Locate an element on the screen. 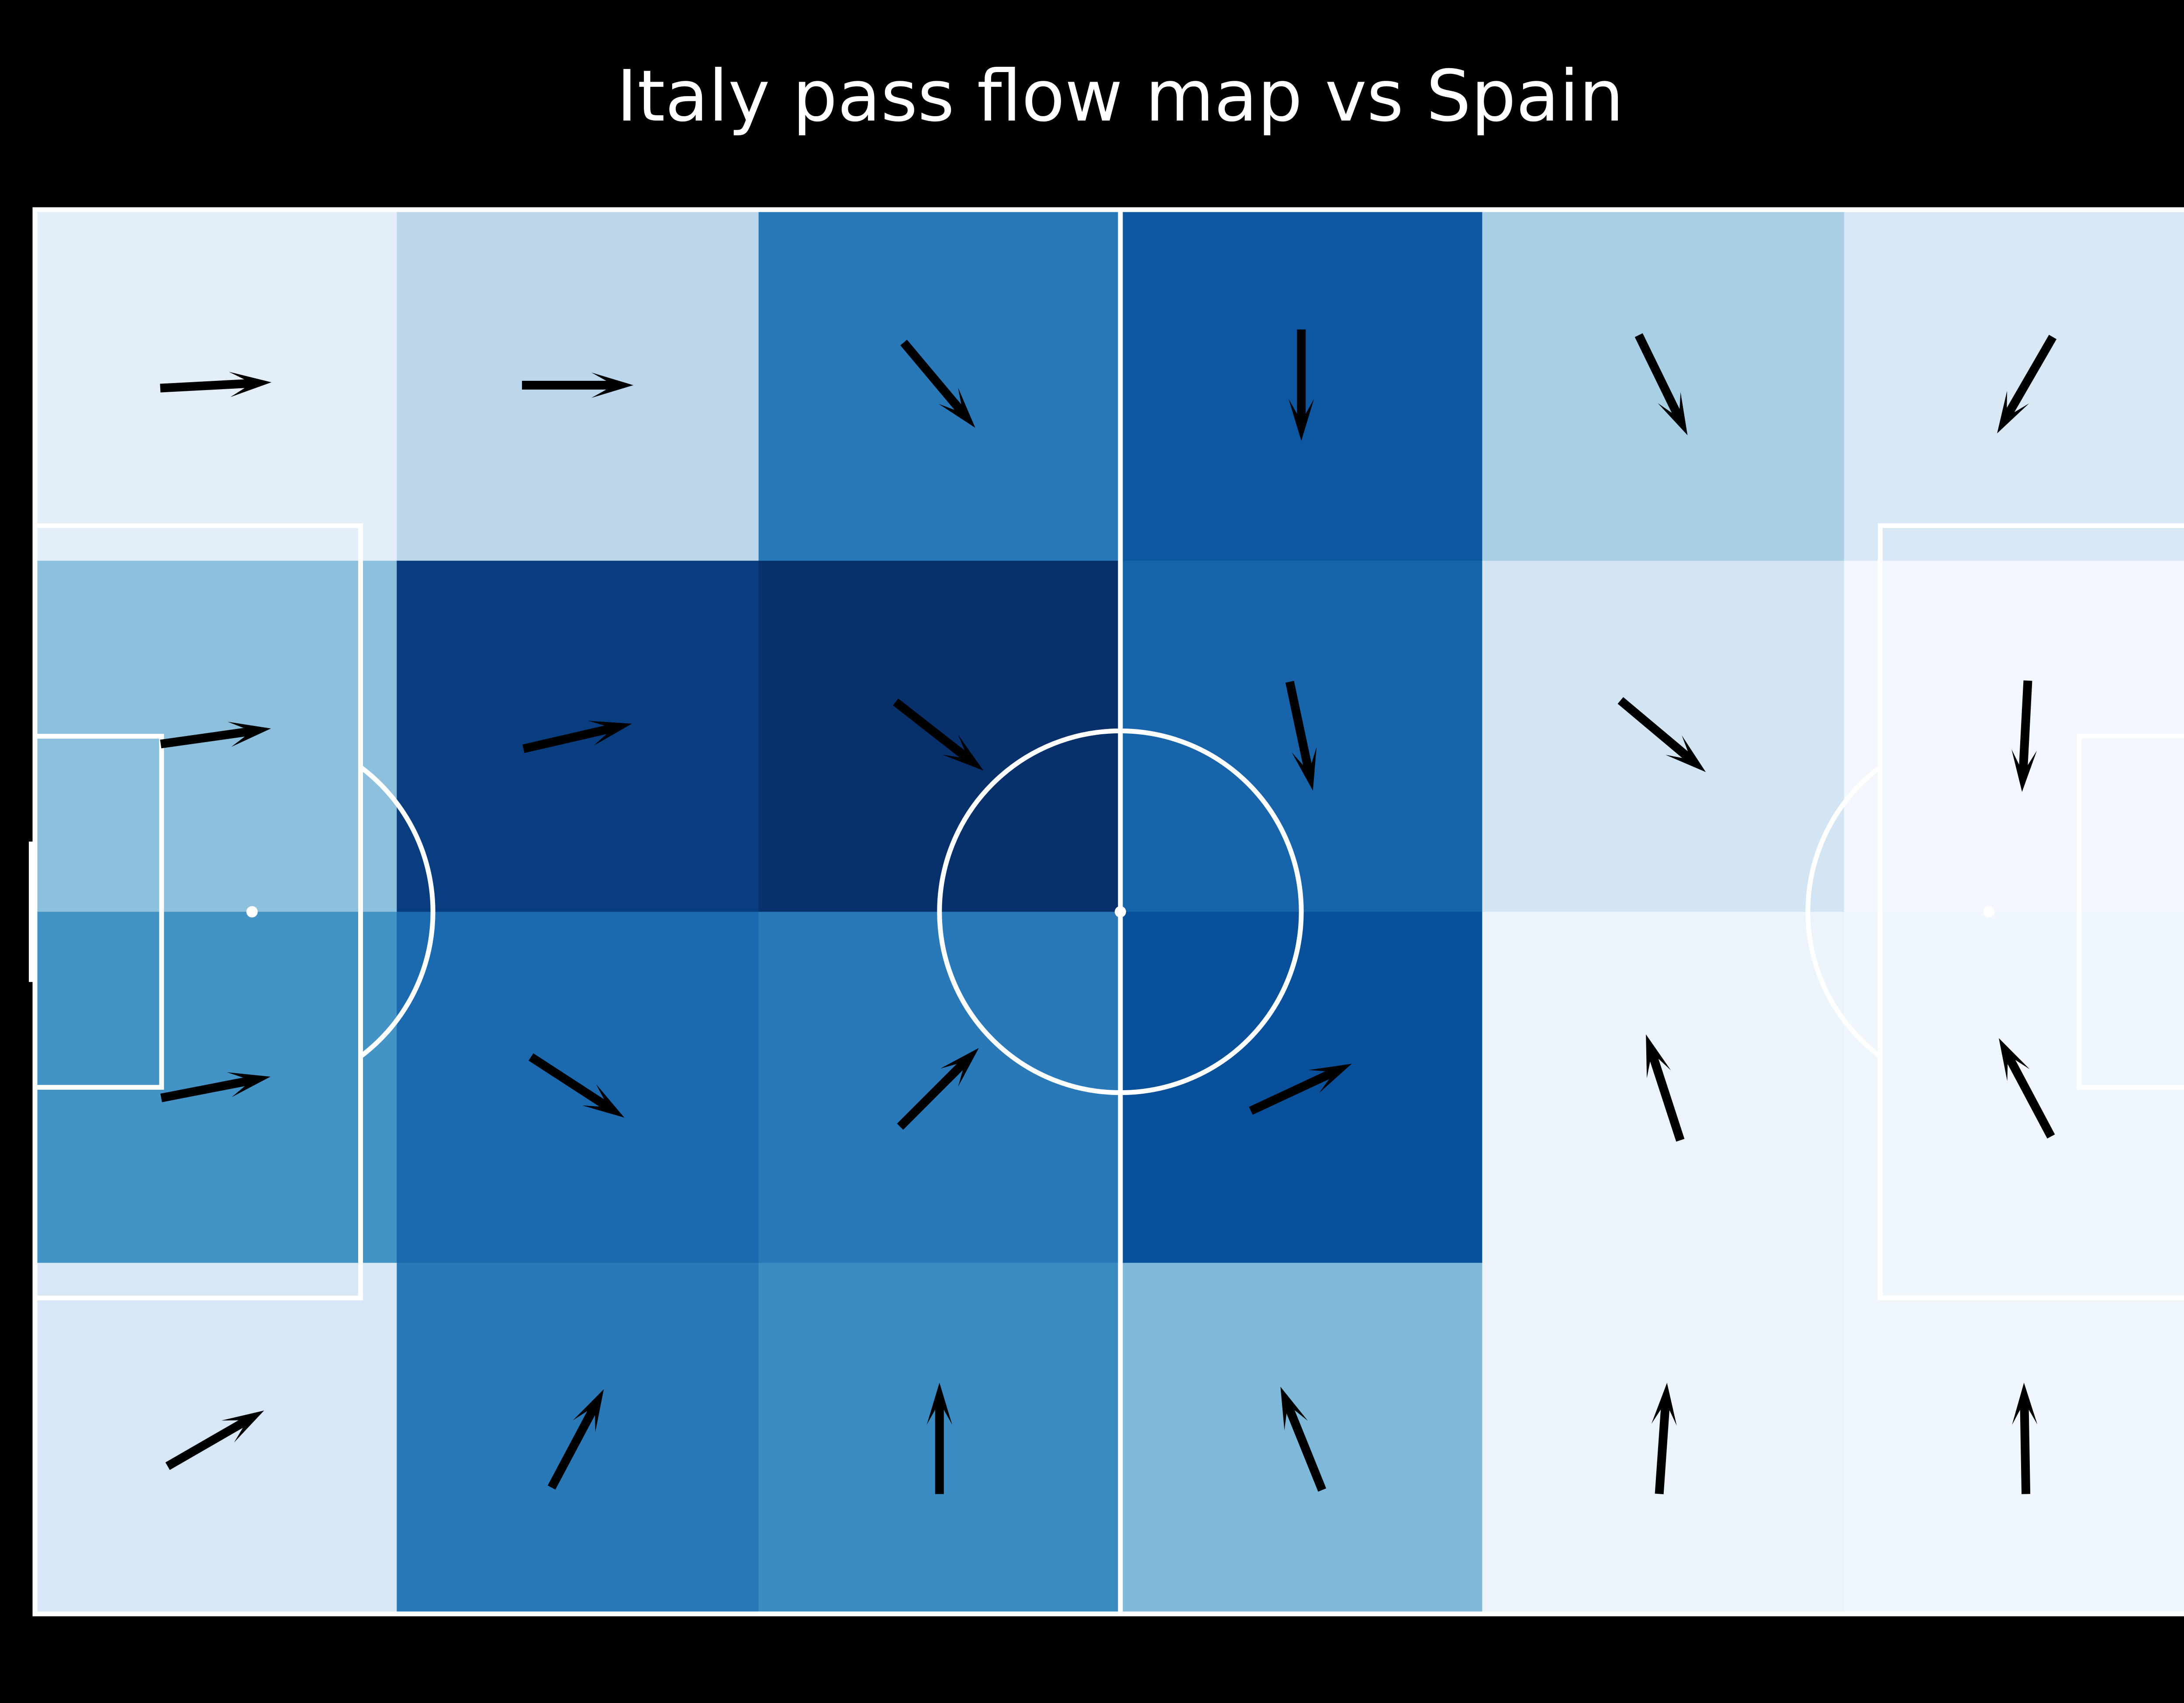 This screenshot has height=1703, width=2184. right-penalty-spot is located at coordinates (1989, 912).